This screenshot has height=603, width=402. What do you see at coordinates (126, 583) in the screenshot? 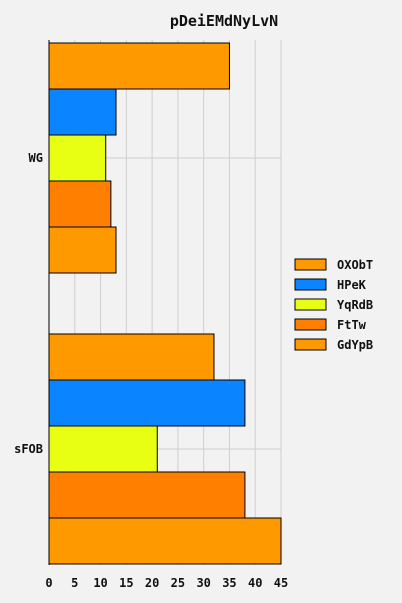
I see `x-tick-label: 15` at bounding box center [126, 583].